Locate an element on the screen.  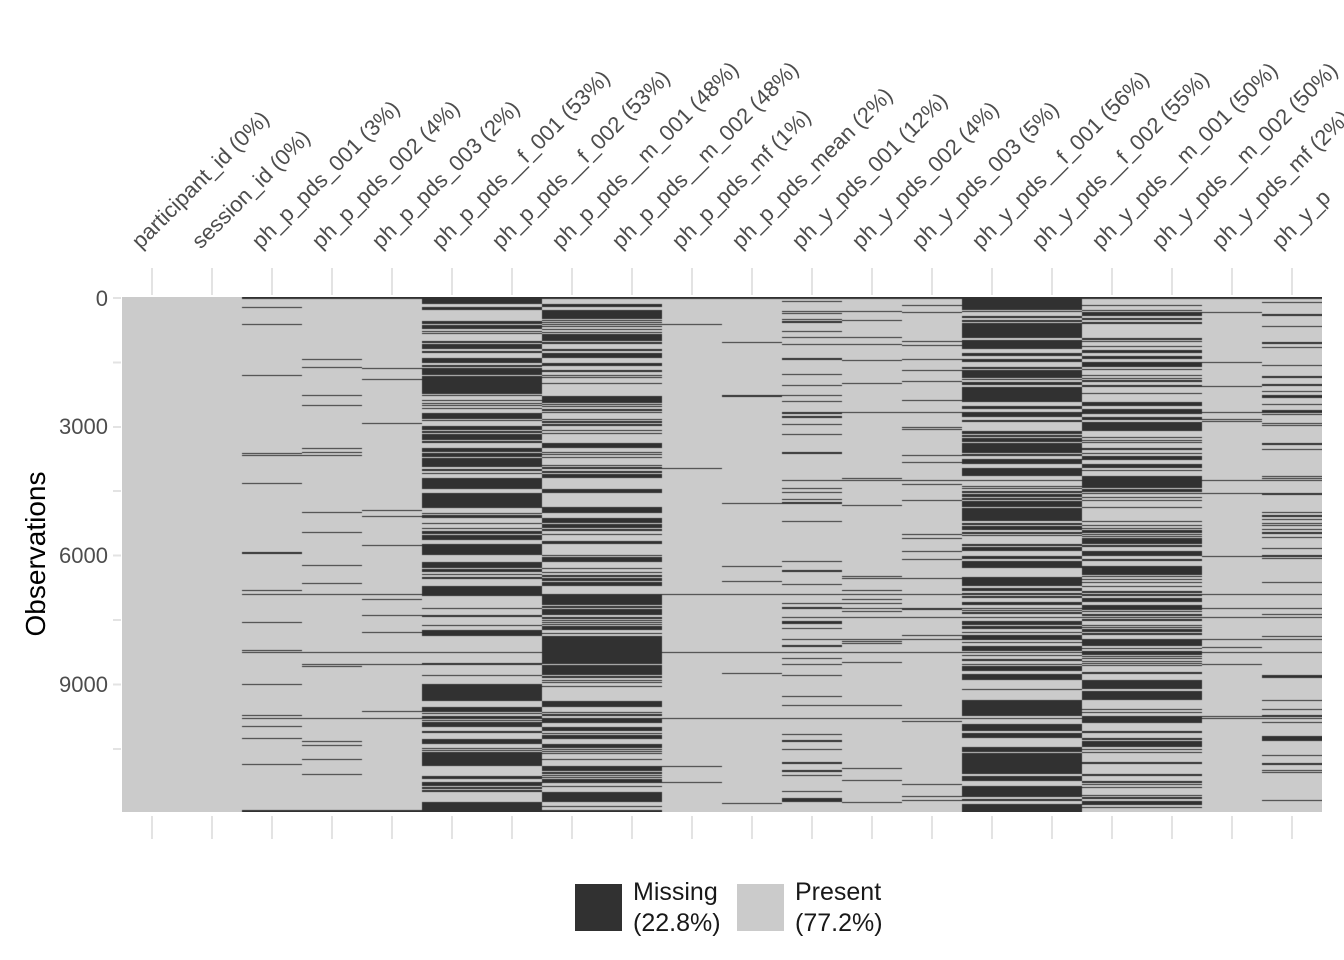
x-axis-ticks-bottom is located at coordinates (722, 827).